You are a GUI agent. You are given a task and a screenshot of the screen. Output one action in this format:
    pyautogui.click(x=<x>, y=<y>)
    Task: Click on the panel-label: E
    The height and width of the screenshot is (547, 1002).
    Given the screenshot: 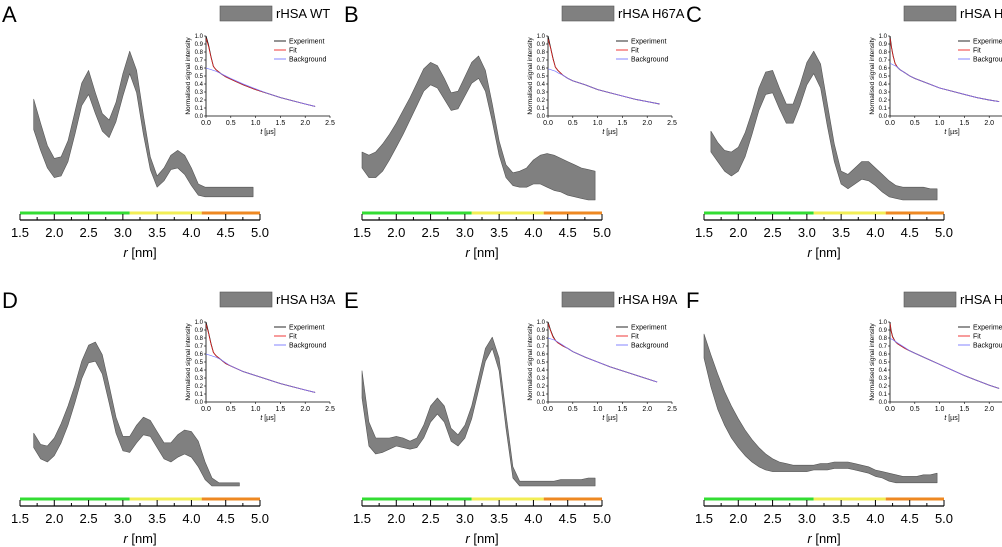 What is the action you would take?
    pyautogui.click(x=351, y=300)
    